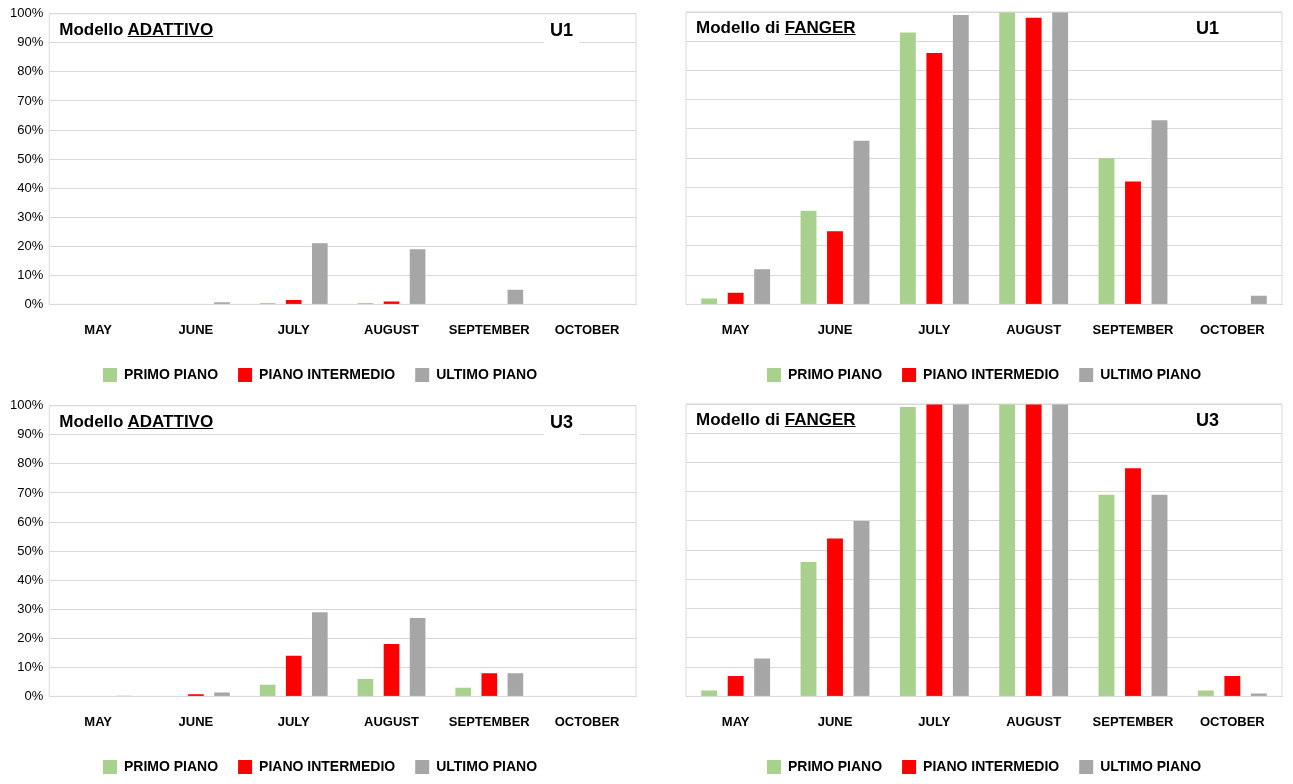  I want to click on y-tick-label: 20%, so click(30, 637).